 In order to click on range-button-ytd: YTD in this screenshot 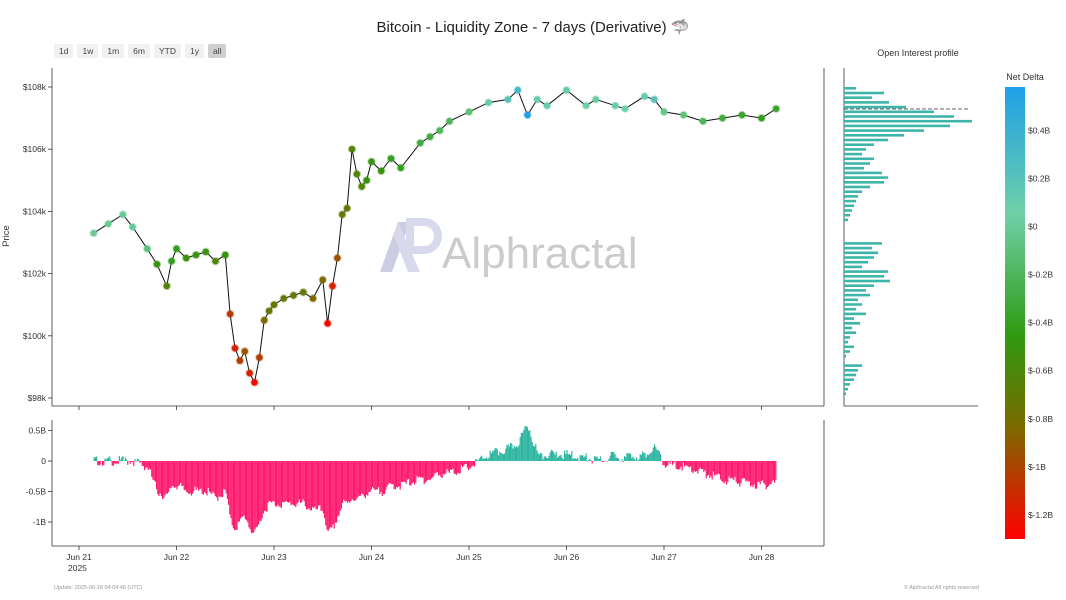, I will do `click(167, 51)`.